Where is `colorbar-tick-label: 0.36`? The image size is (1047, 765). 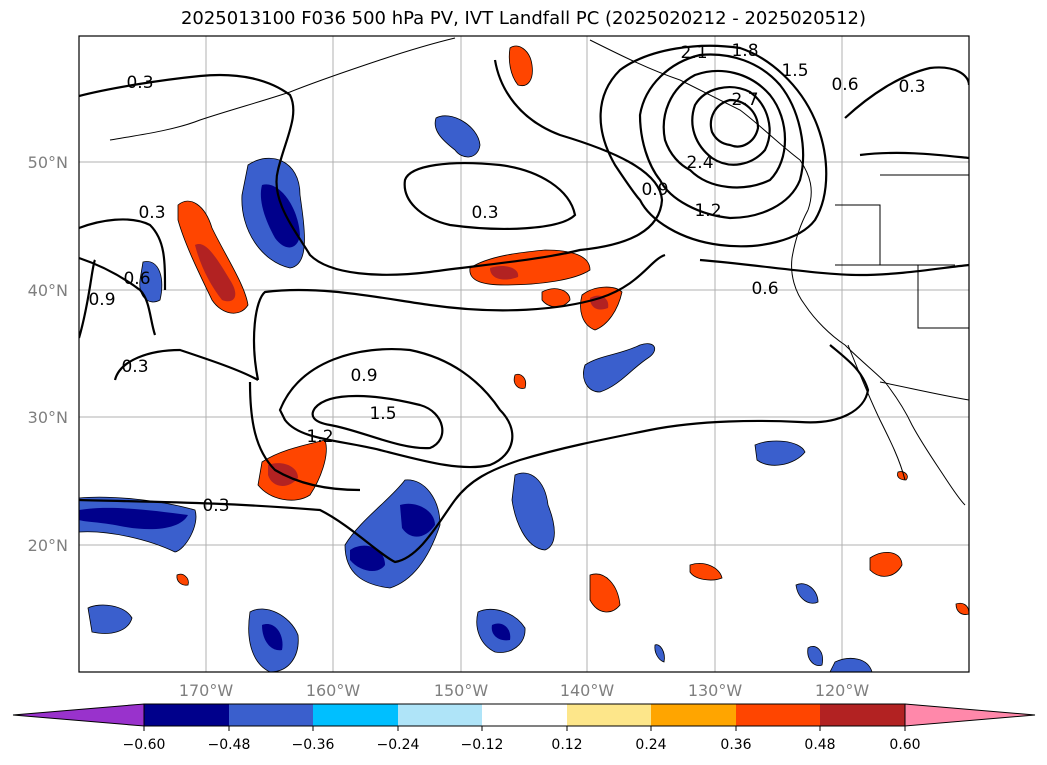 colorbar-tick-label: 0.36 is located at coordinates (735, 745).